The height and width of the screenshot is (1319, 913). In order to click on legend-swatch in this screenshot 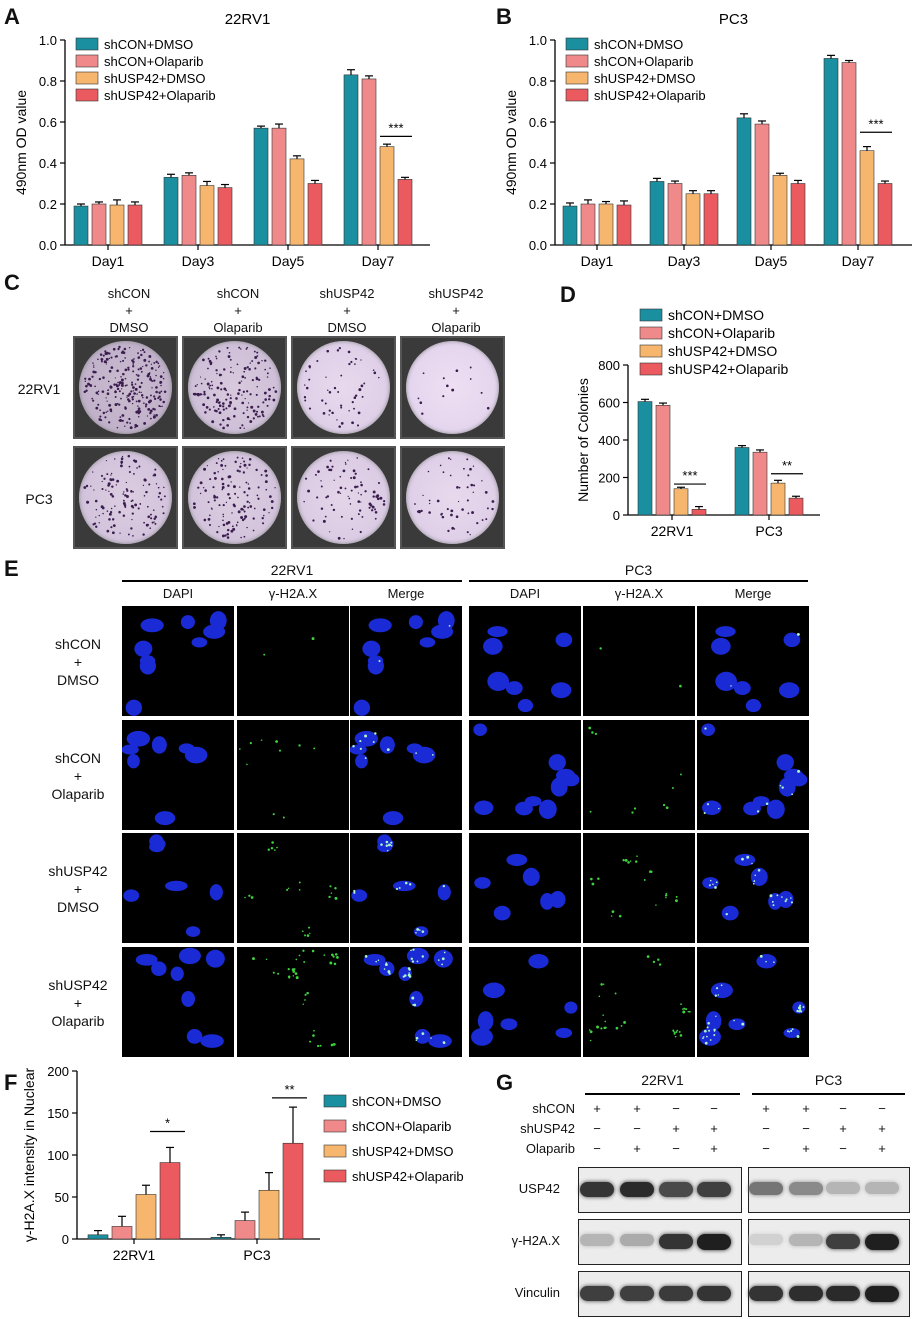, I will do `click(335, 1151)`.